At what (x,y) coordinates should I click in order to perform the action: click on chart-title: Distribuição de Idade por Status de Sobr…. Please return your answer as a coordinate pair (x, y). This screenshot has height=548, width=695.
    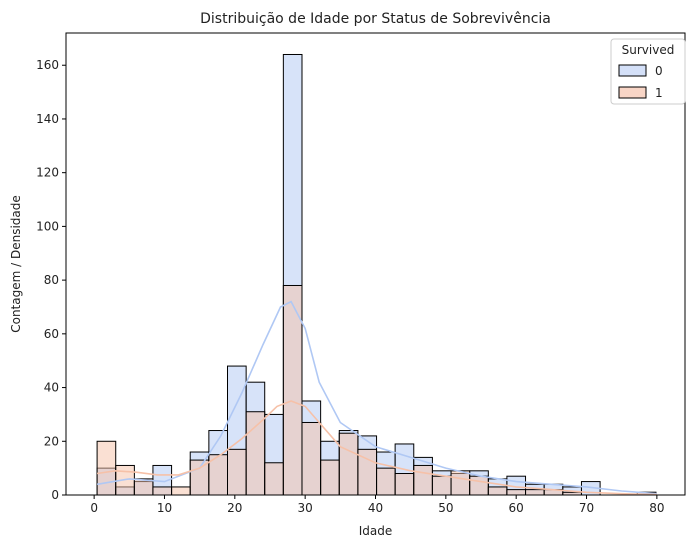
    Looking at the image, I should click on (375, 19).